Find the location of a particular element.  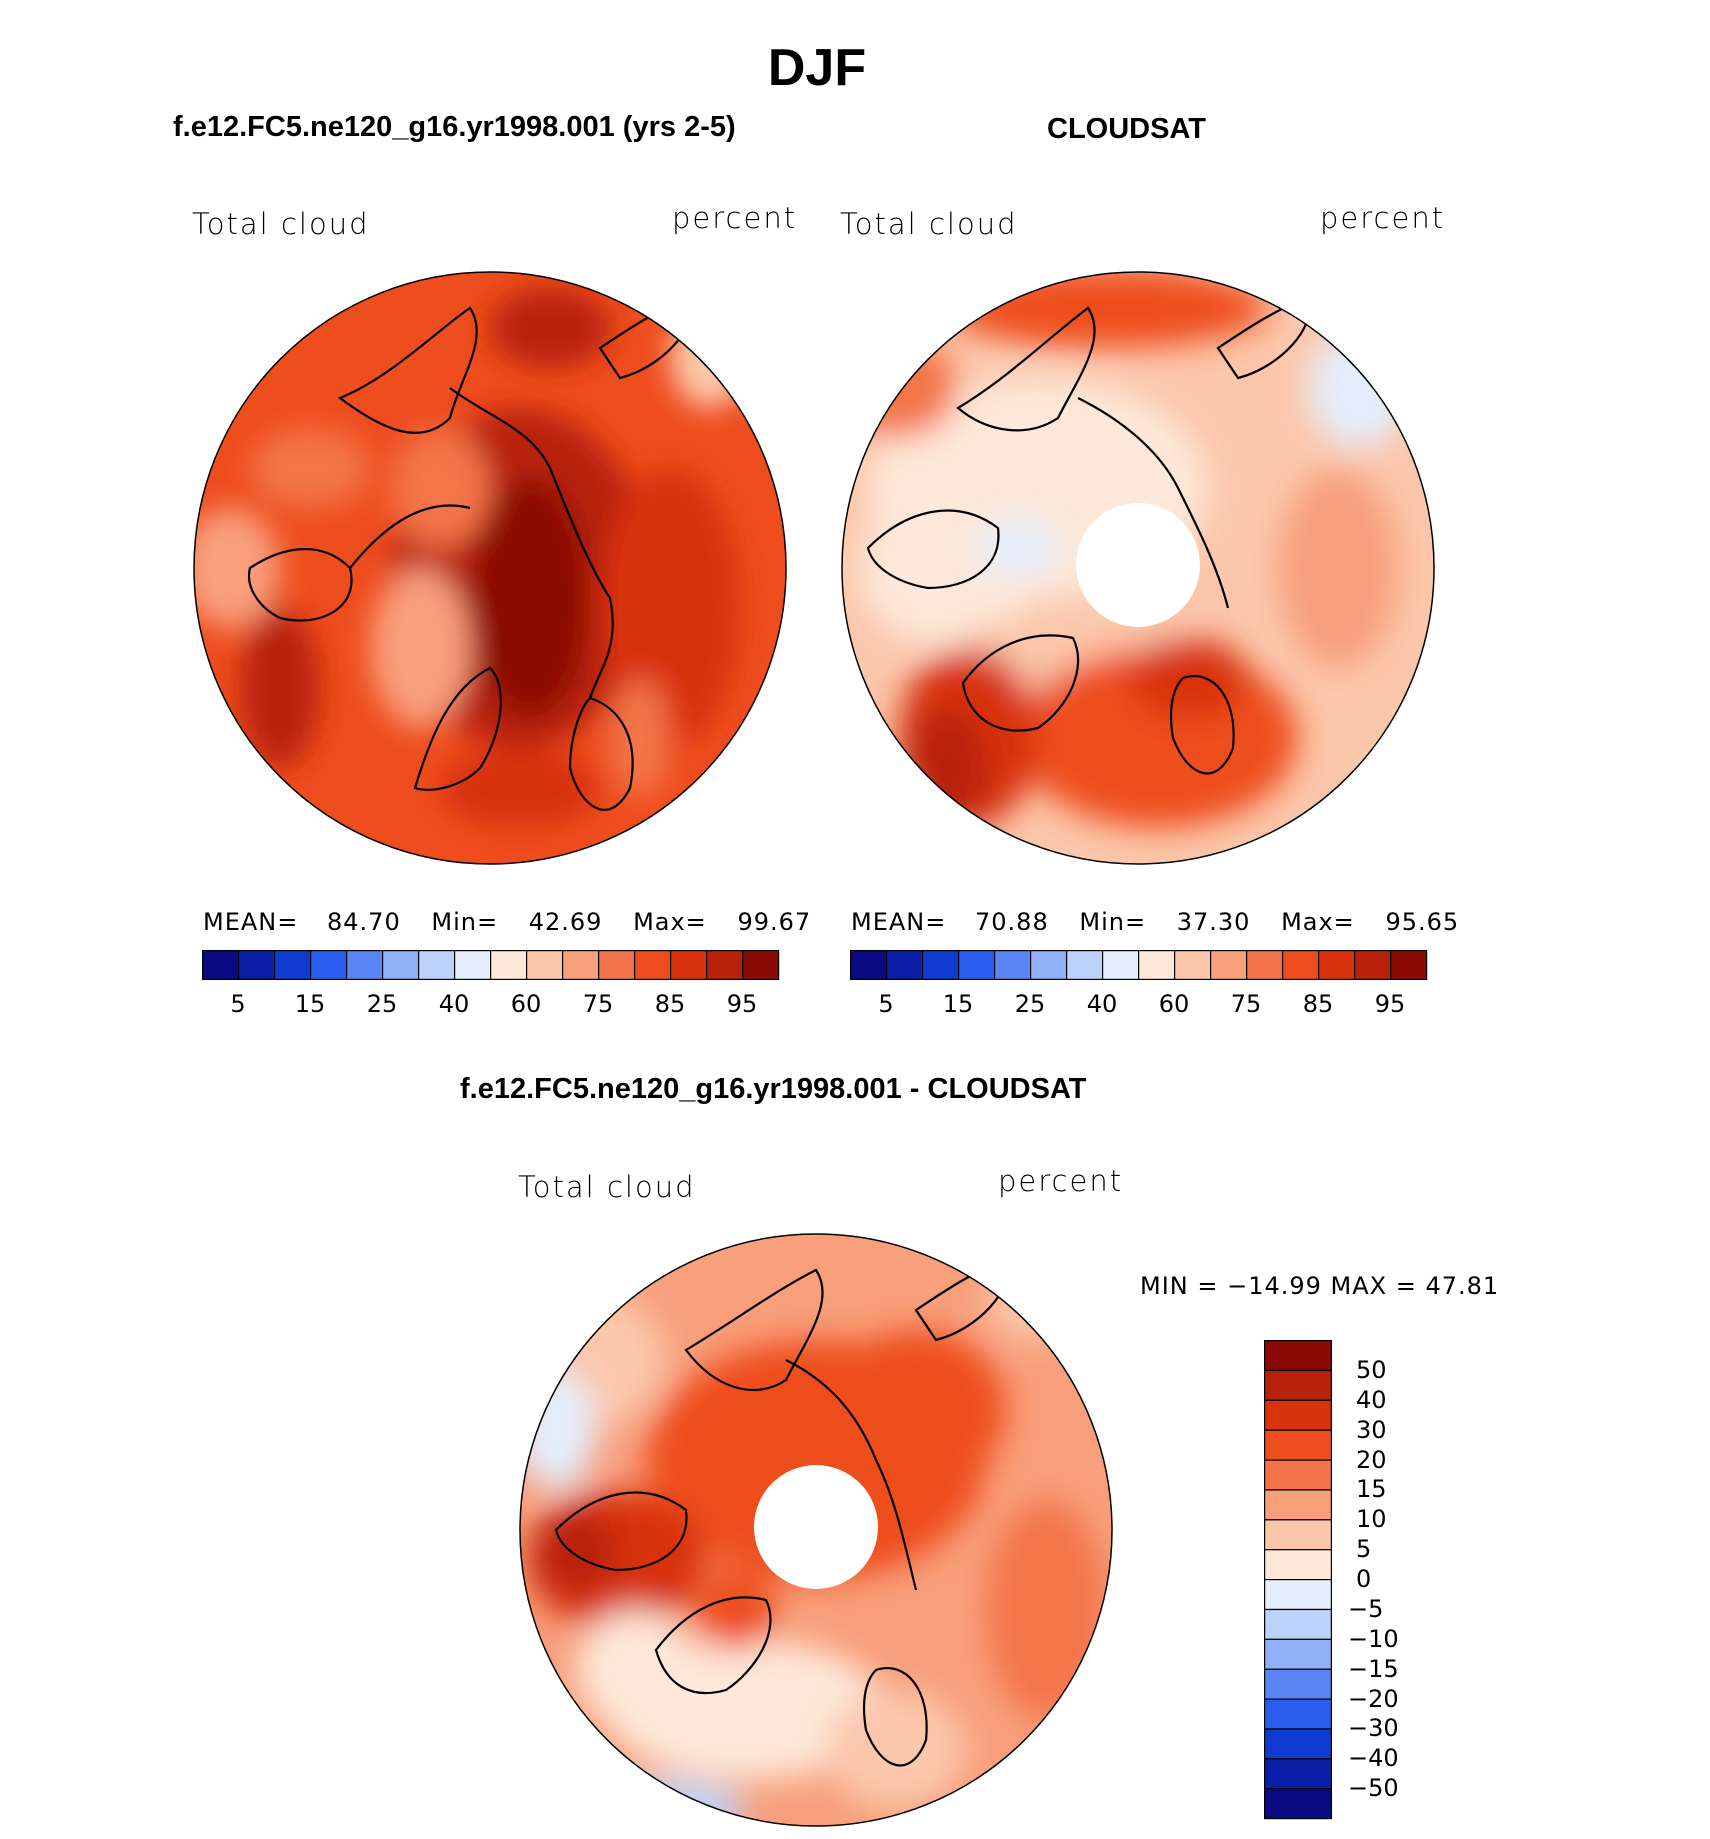

panel-1-units-label: percent is located at coordinates (735, 218).